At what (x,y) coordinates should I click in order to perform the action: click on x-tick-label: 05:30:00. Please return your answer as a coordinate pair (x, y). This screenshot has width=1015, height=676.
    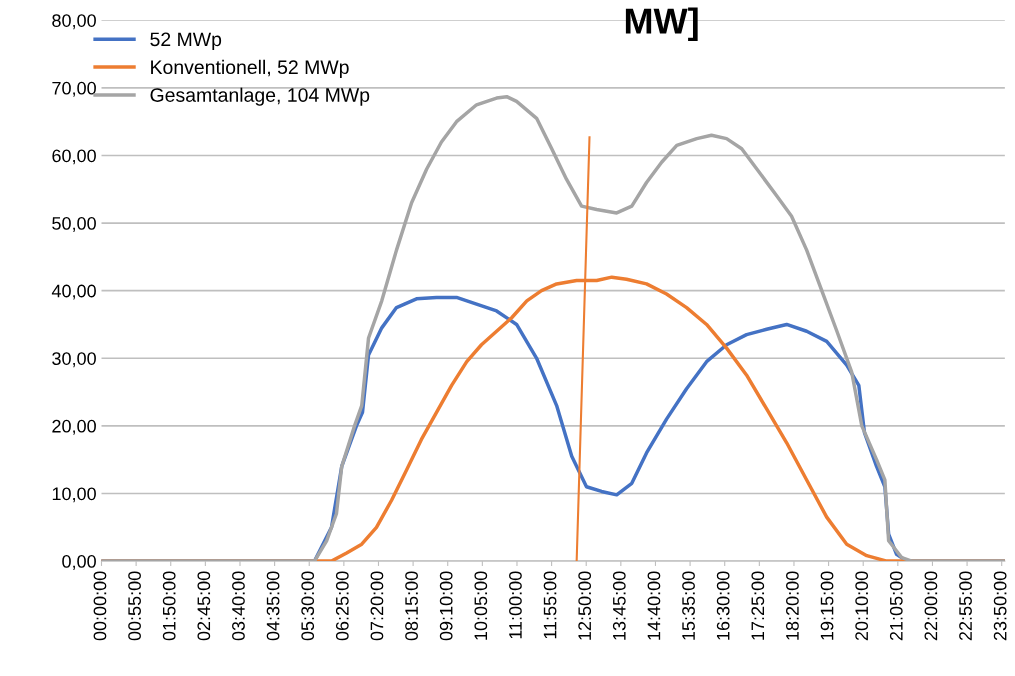
    Looking at the image, I should click on (308, 606).